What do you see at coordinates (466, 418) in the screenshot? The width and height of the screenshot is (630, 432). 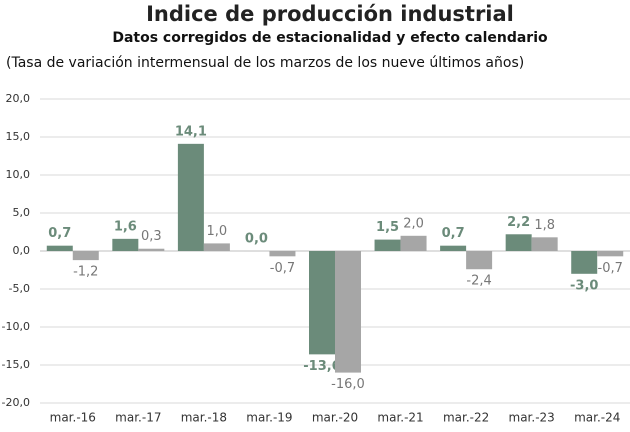 I see `x-tick-label: mar.-22` at bounding box center [466, 418].